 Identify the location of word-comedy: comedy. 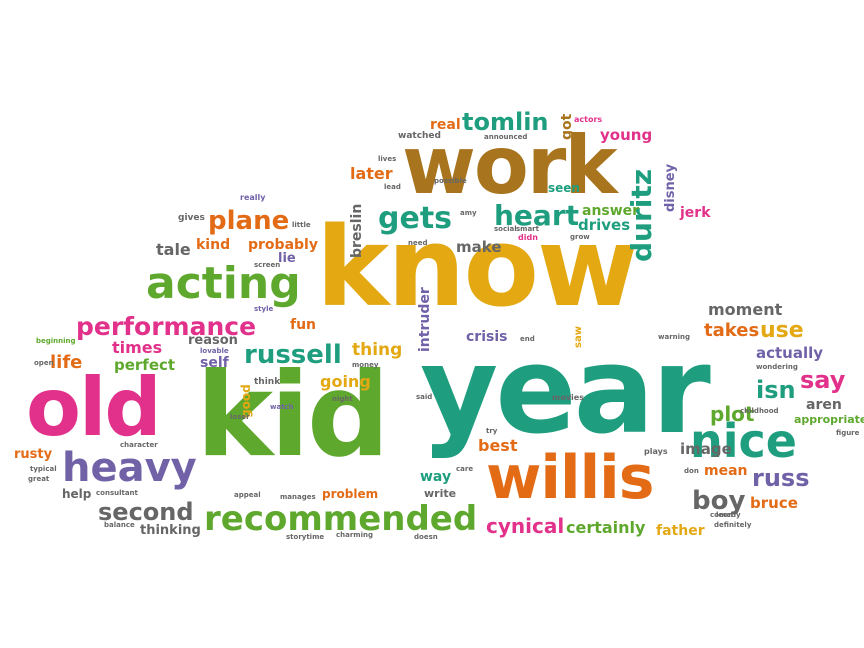
(725, 515).